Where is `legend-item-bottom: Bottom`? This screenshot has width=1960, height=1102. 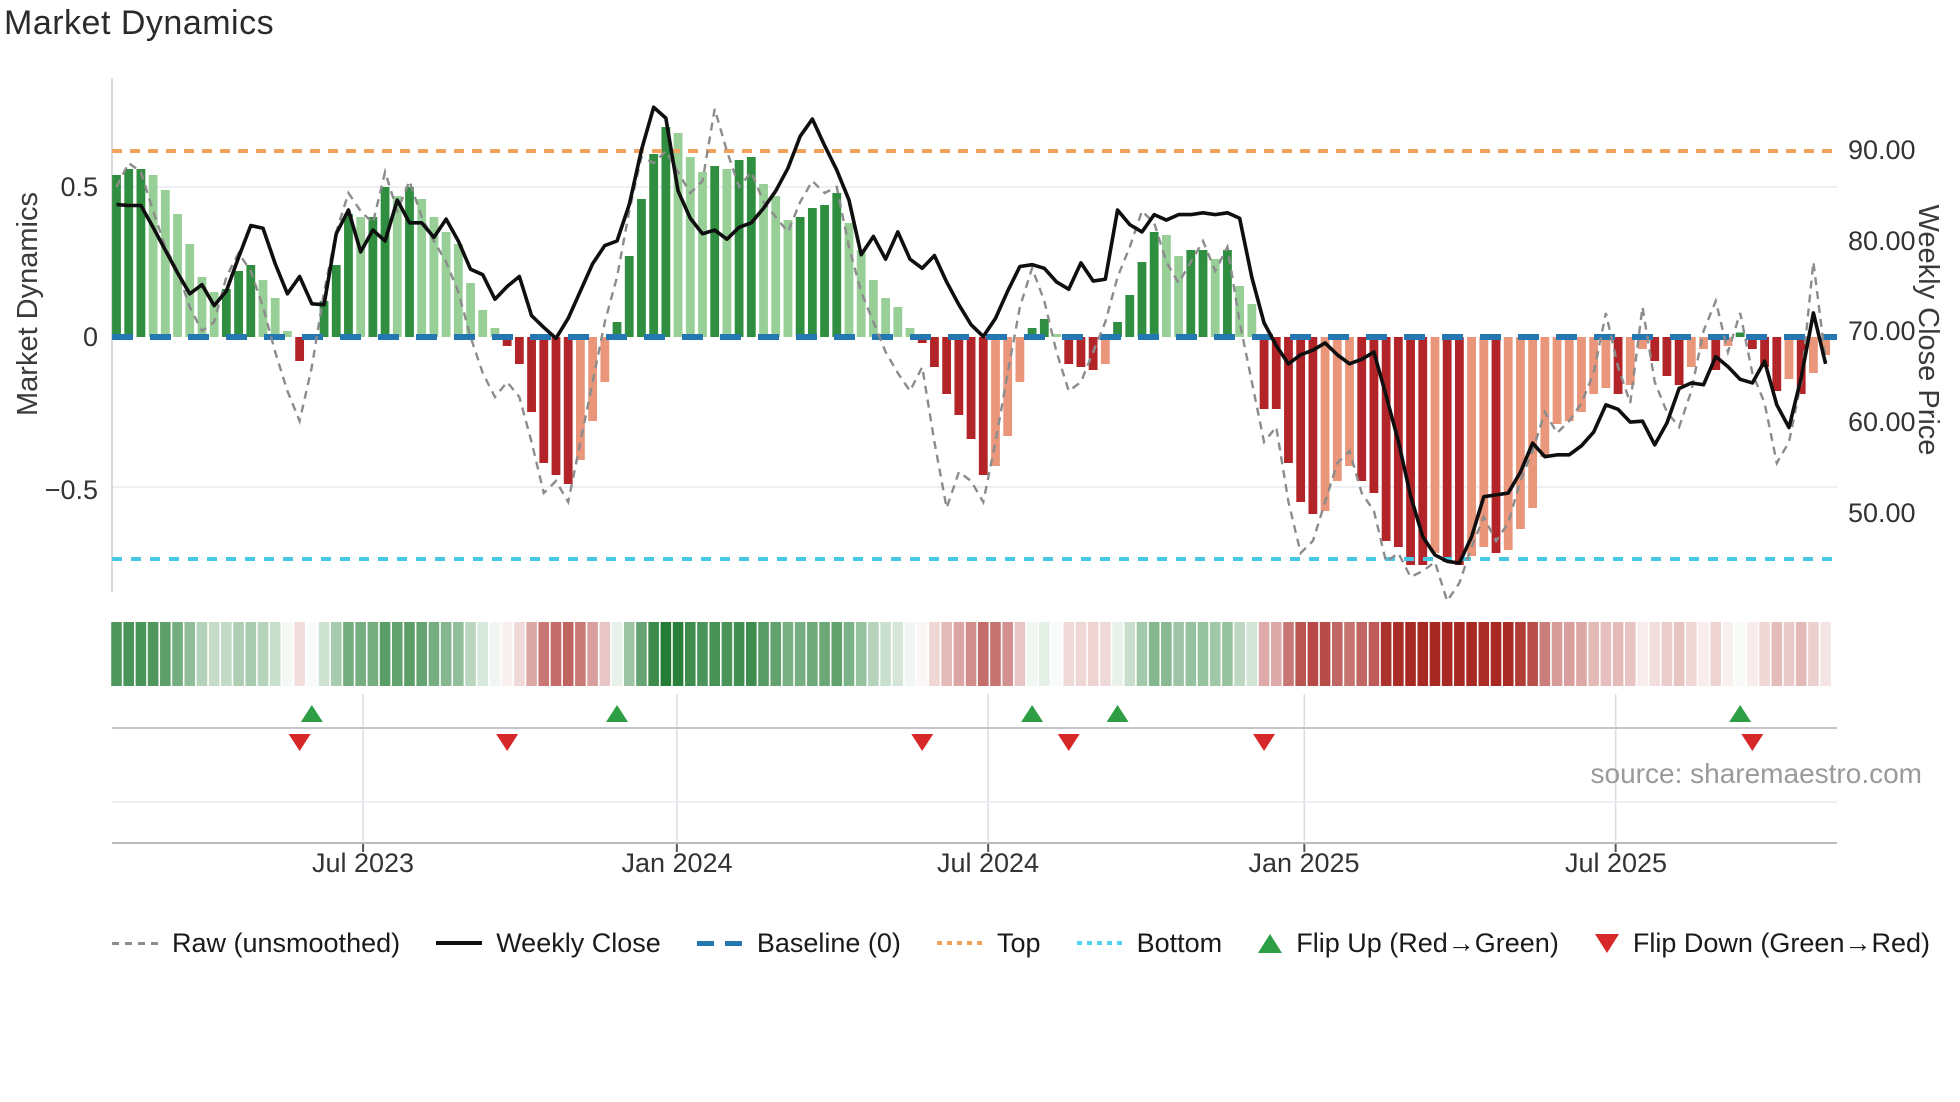
legend-item-bottom: Bottom is located at coordinates (1149, 943).